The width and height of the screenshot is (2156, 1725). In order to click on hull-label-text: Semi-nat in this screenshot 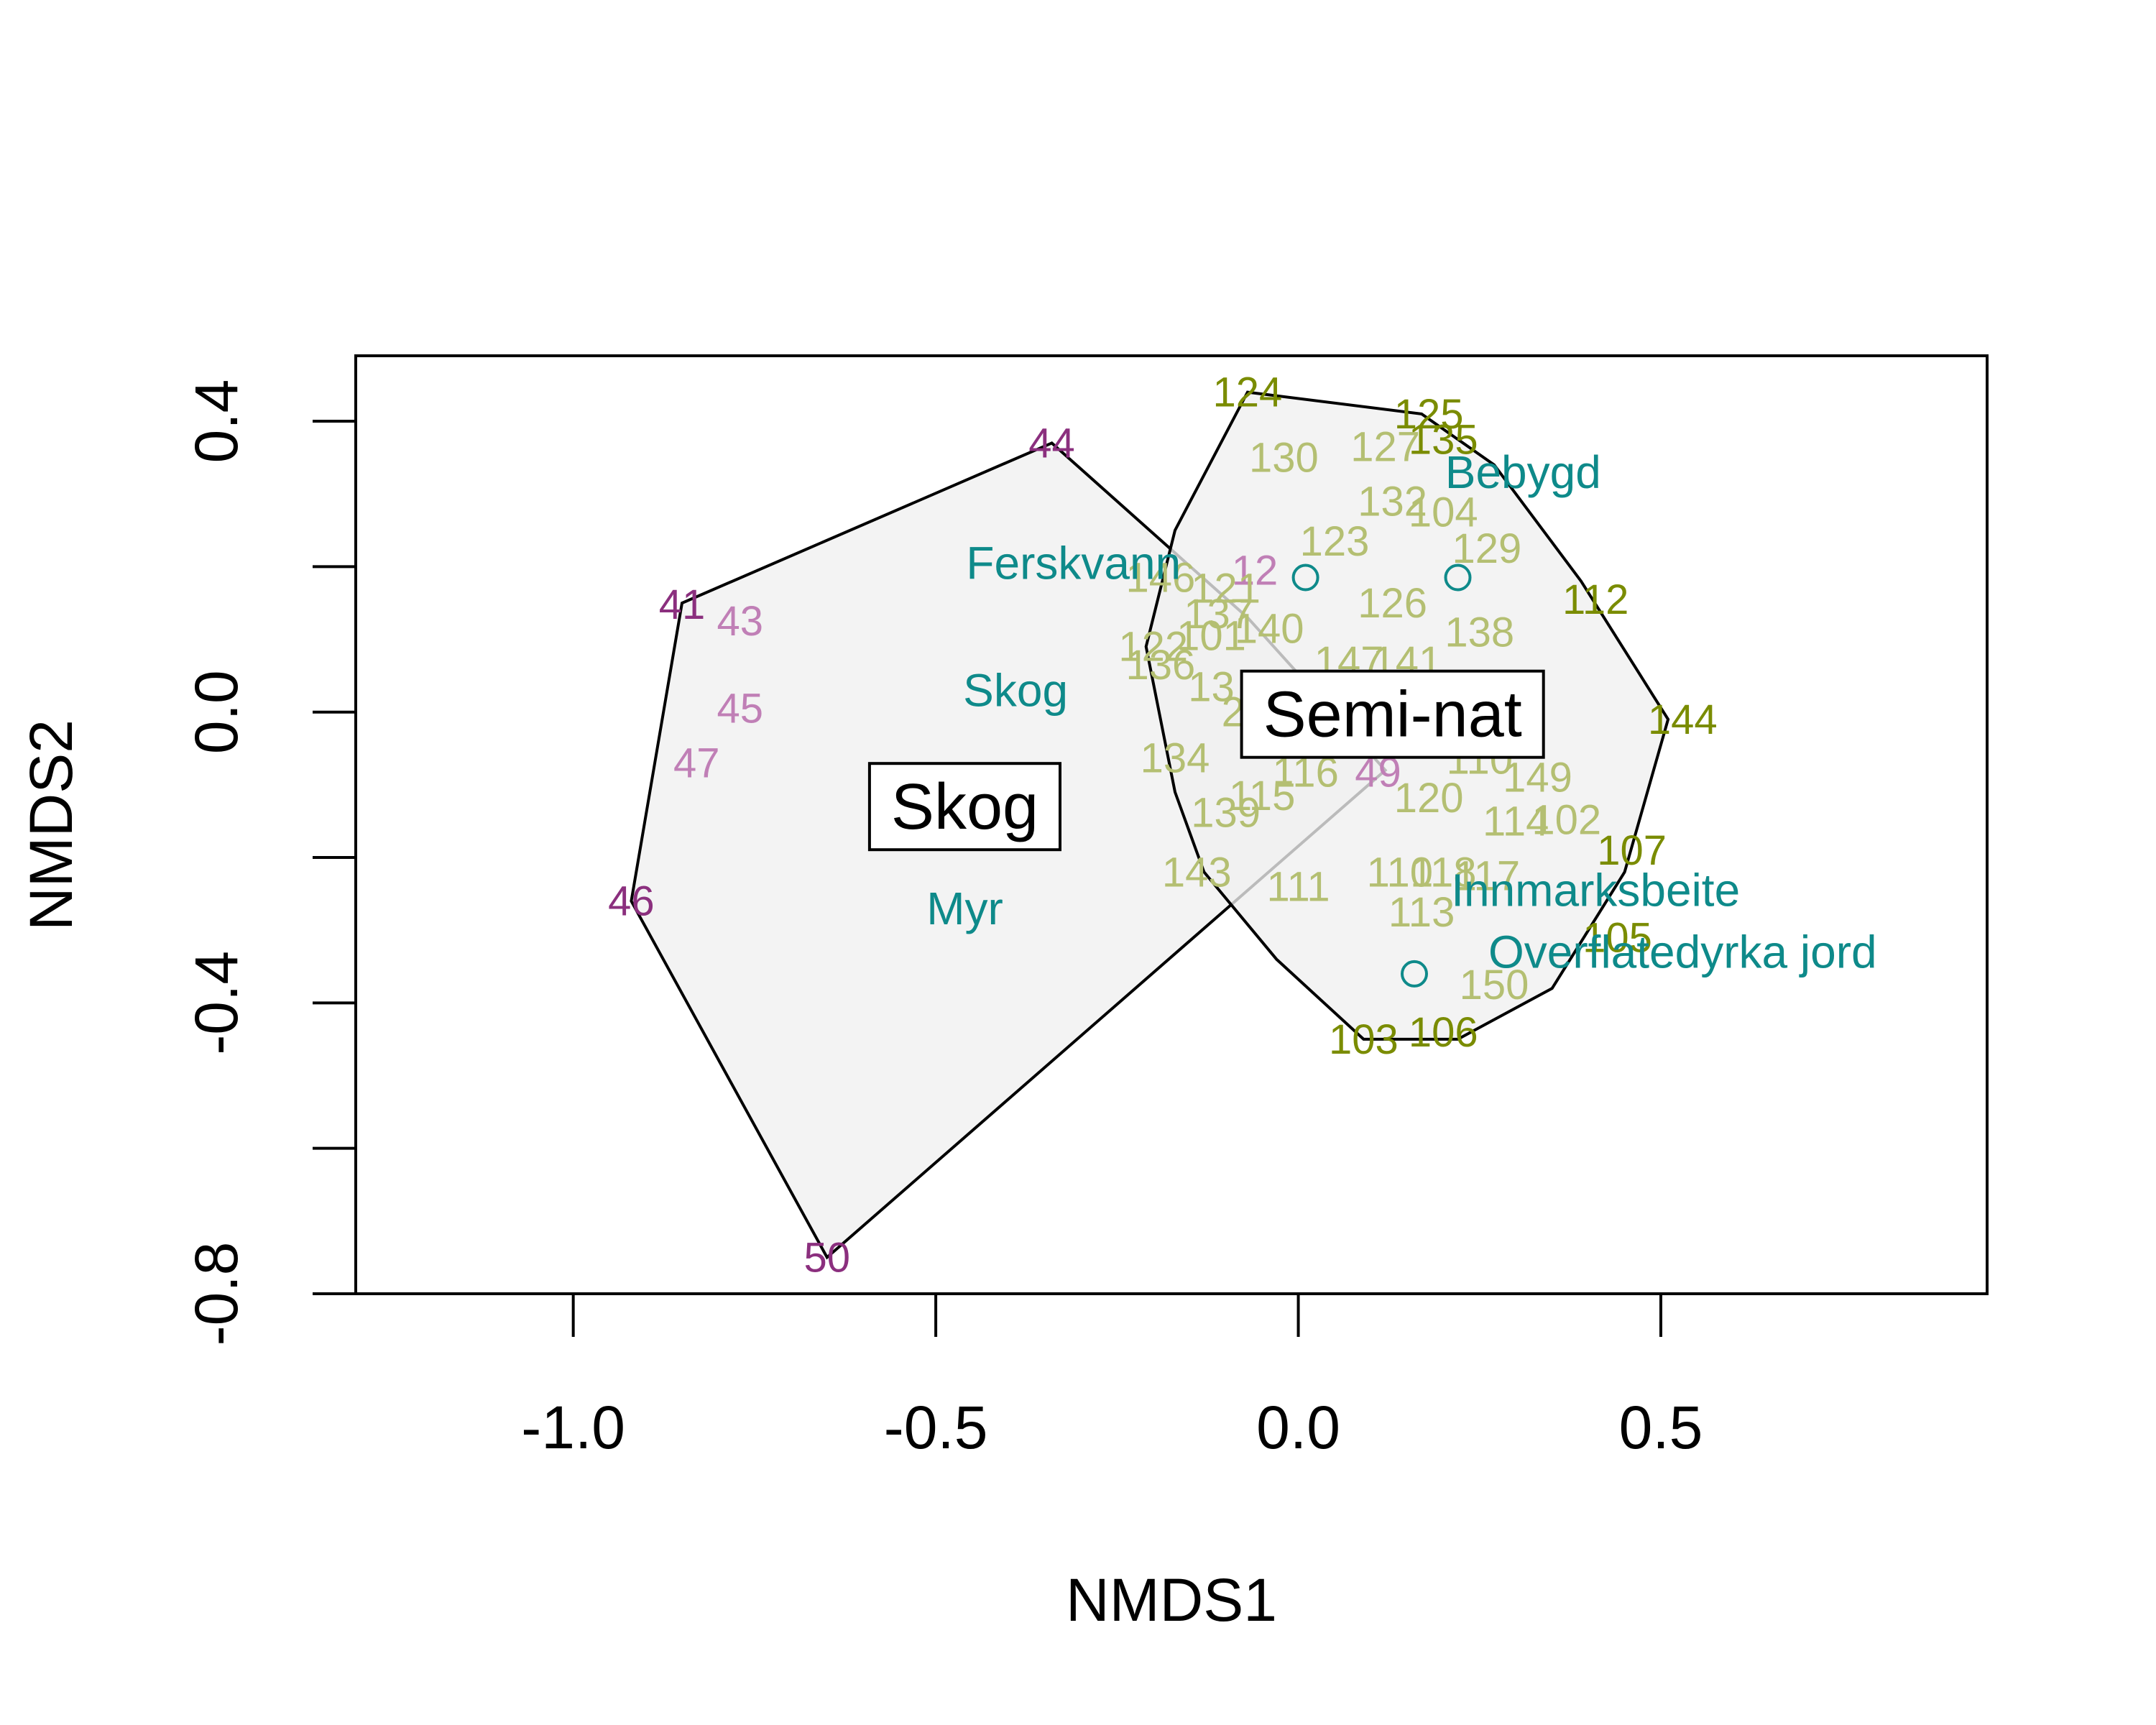, I will do `click(1392, 715)`.